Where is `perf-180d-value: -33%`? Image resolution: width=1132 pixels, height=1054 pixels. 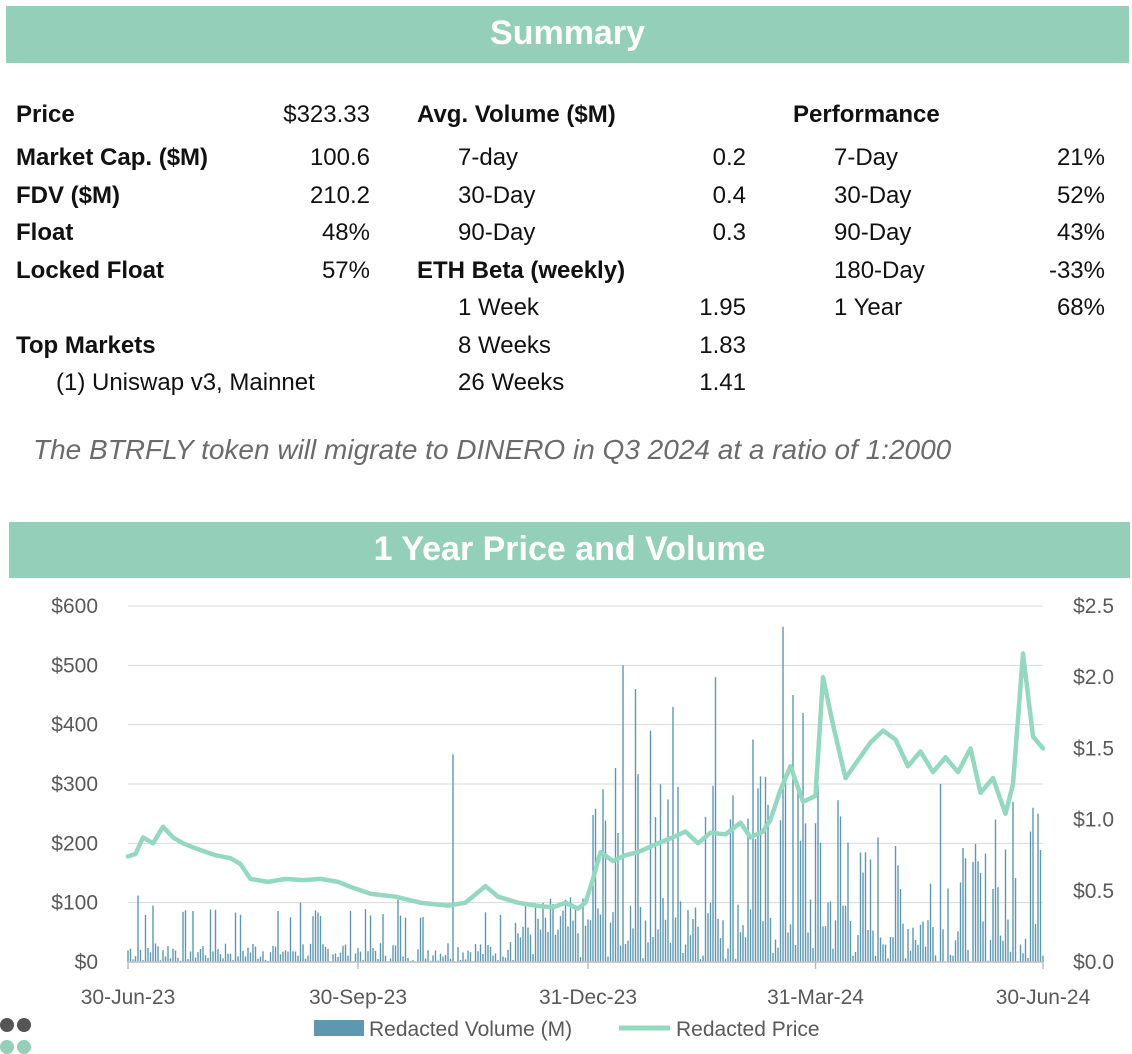
perf-180d-value: -33% is located at coordinates (1047, 271).